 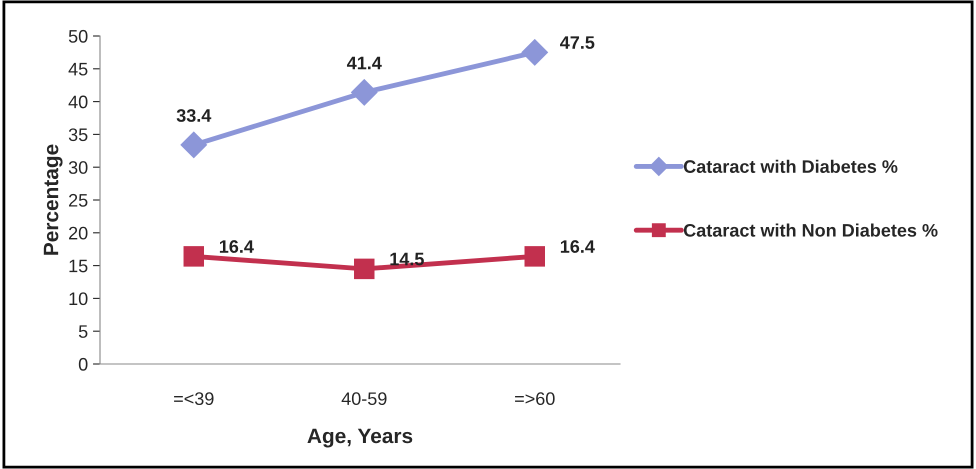 What do you see at coordinates (53, 199) in the screenshot?
I see `y-axis-title: Percentage` at bounding box center [53, 199].